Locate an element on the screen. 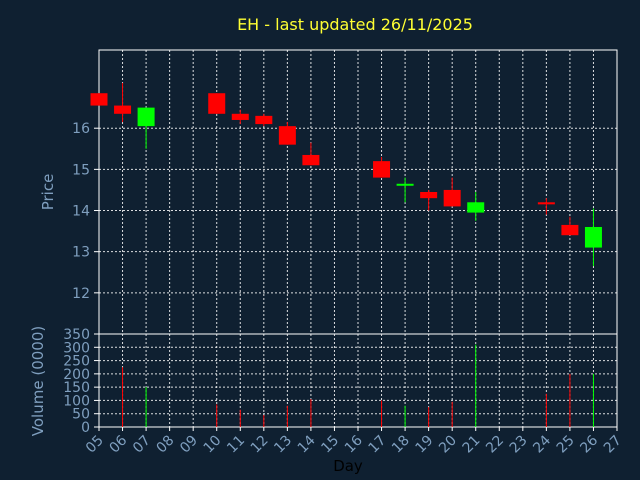 The width and height of the screenshot is (640, 480). x-tick-label: 26 is located at coordinates (589, 444).